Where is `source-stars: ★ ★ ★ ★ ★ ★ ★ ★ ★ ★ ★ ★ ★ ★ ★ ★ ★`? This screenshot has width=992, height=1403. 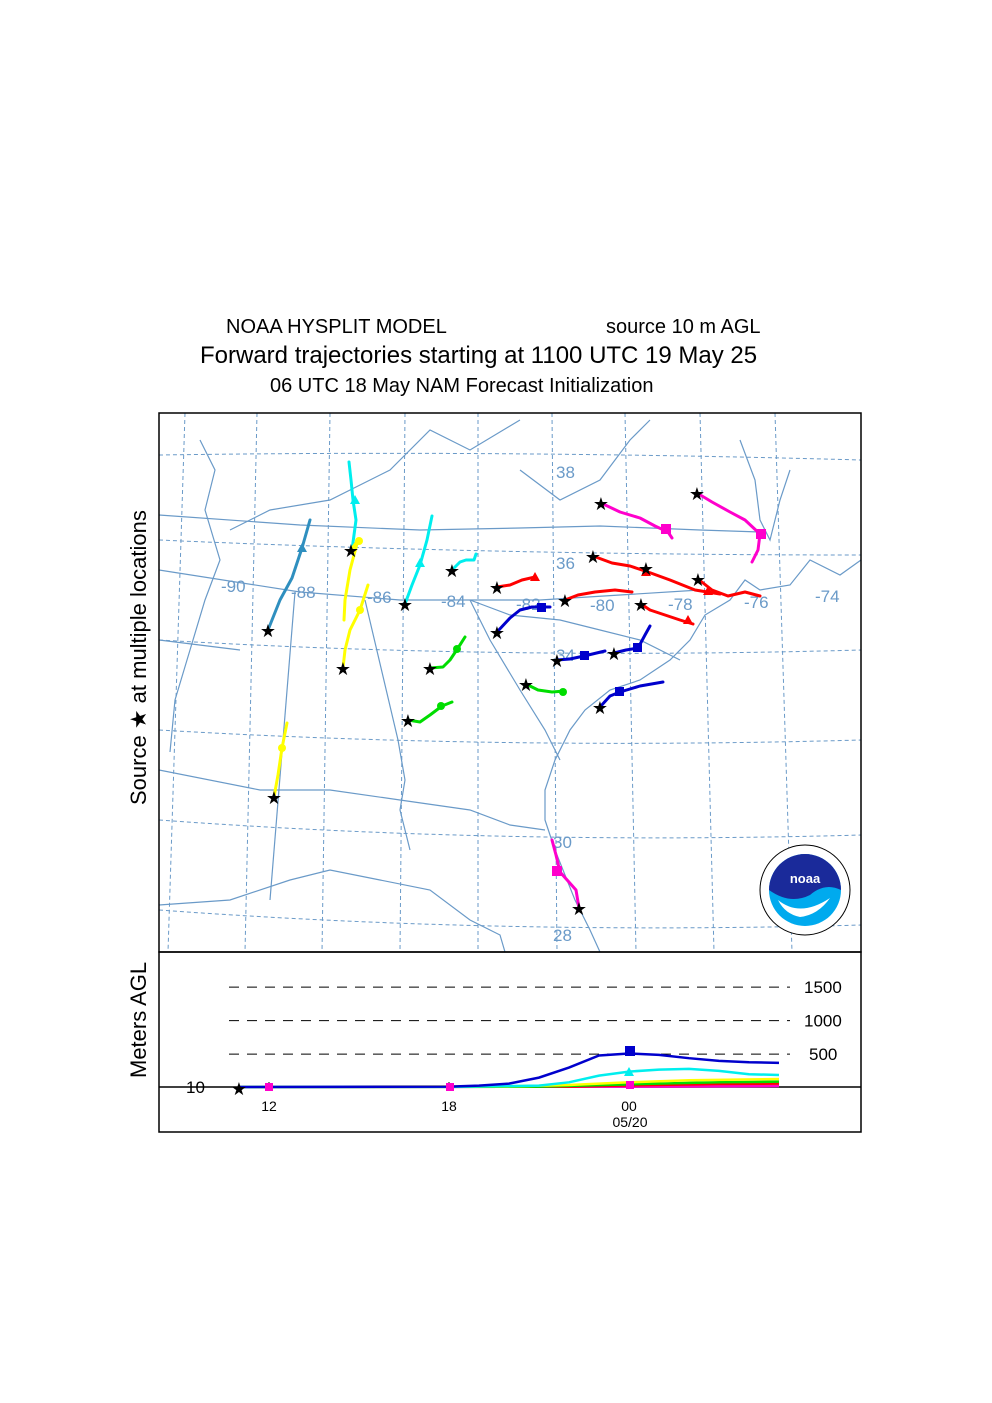
source-stars: ★ ★ ★ ★ ★ ★ ★ ★ ★ ★ ★ ★ ★ ★ ★ ★ ★ is located at coordinates (483, 701).